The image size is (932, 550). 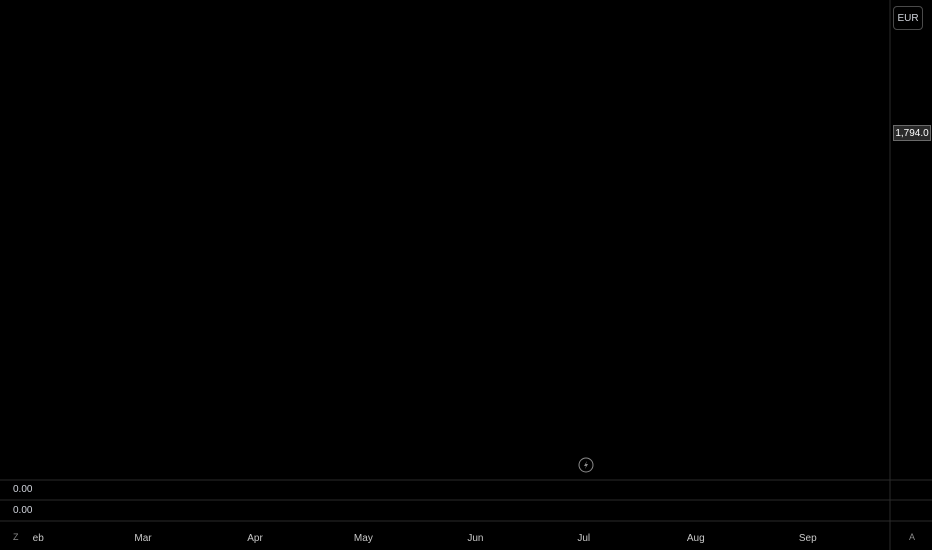 What do you see at coordinates (363, 538) in the screenshot?
I see `date-tick-label: May` at bounding box center [363, 538].